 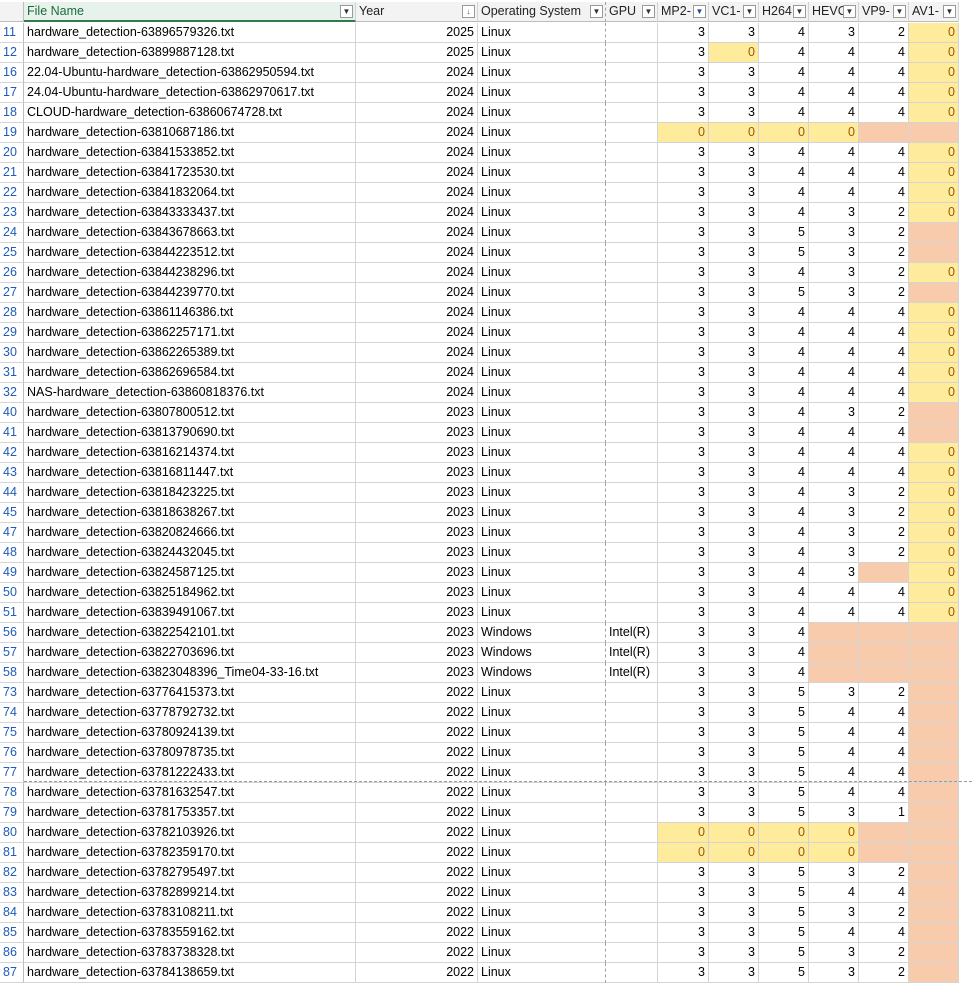 What do you see at coordinates (12, 693) in the screenshot?
I see `row-number: 73` at bounding box center [12, 693].